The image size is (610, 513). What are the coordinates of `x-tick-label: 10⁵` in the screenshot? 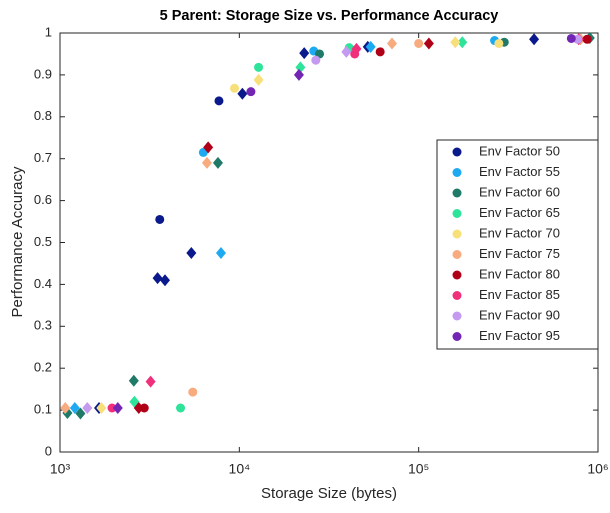 It's located at (418, 469).